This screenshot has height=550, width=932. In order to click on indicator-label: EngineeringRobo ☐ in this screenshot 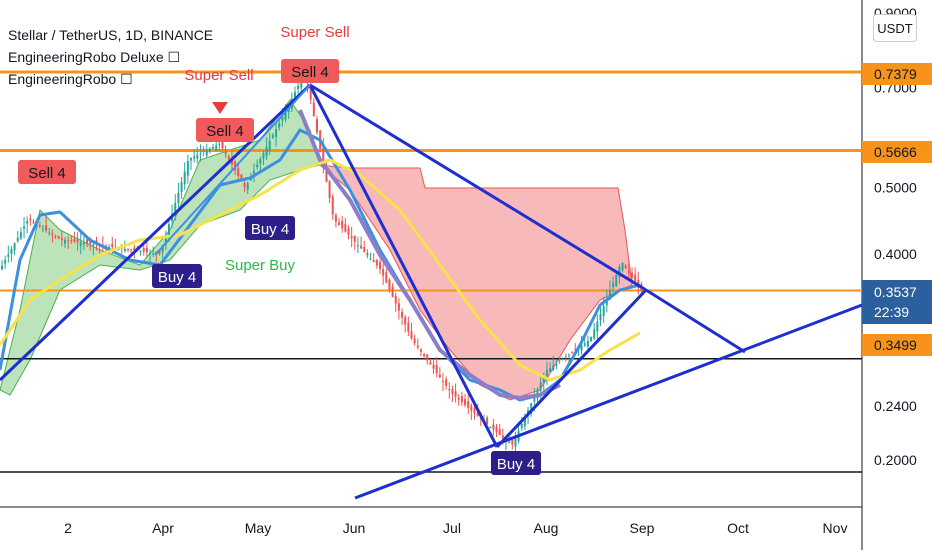, I will do `click(70, 79)`.